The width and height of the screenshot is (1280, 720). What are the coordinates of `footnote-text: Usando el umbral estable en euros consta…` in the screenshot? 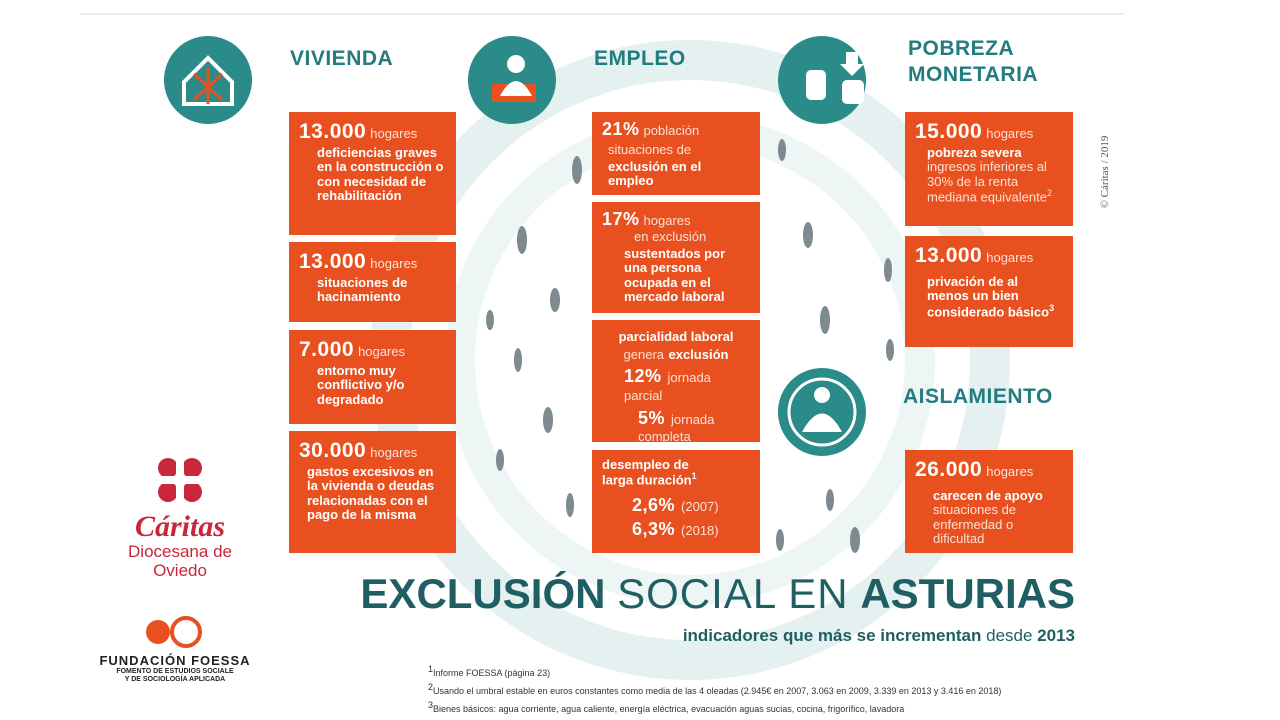 It's located at (717, 691).